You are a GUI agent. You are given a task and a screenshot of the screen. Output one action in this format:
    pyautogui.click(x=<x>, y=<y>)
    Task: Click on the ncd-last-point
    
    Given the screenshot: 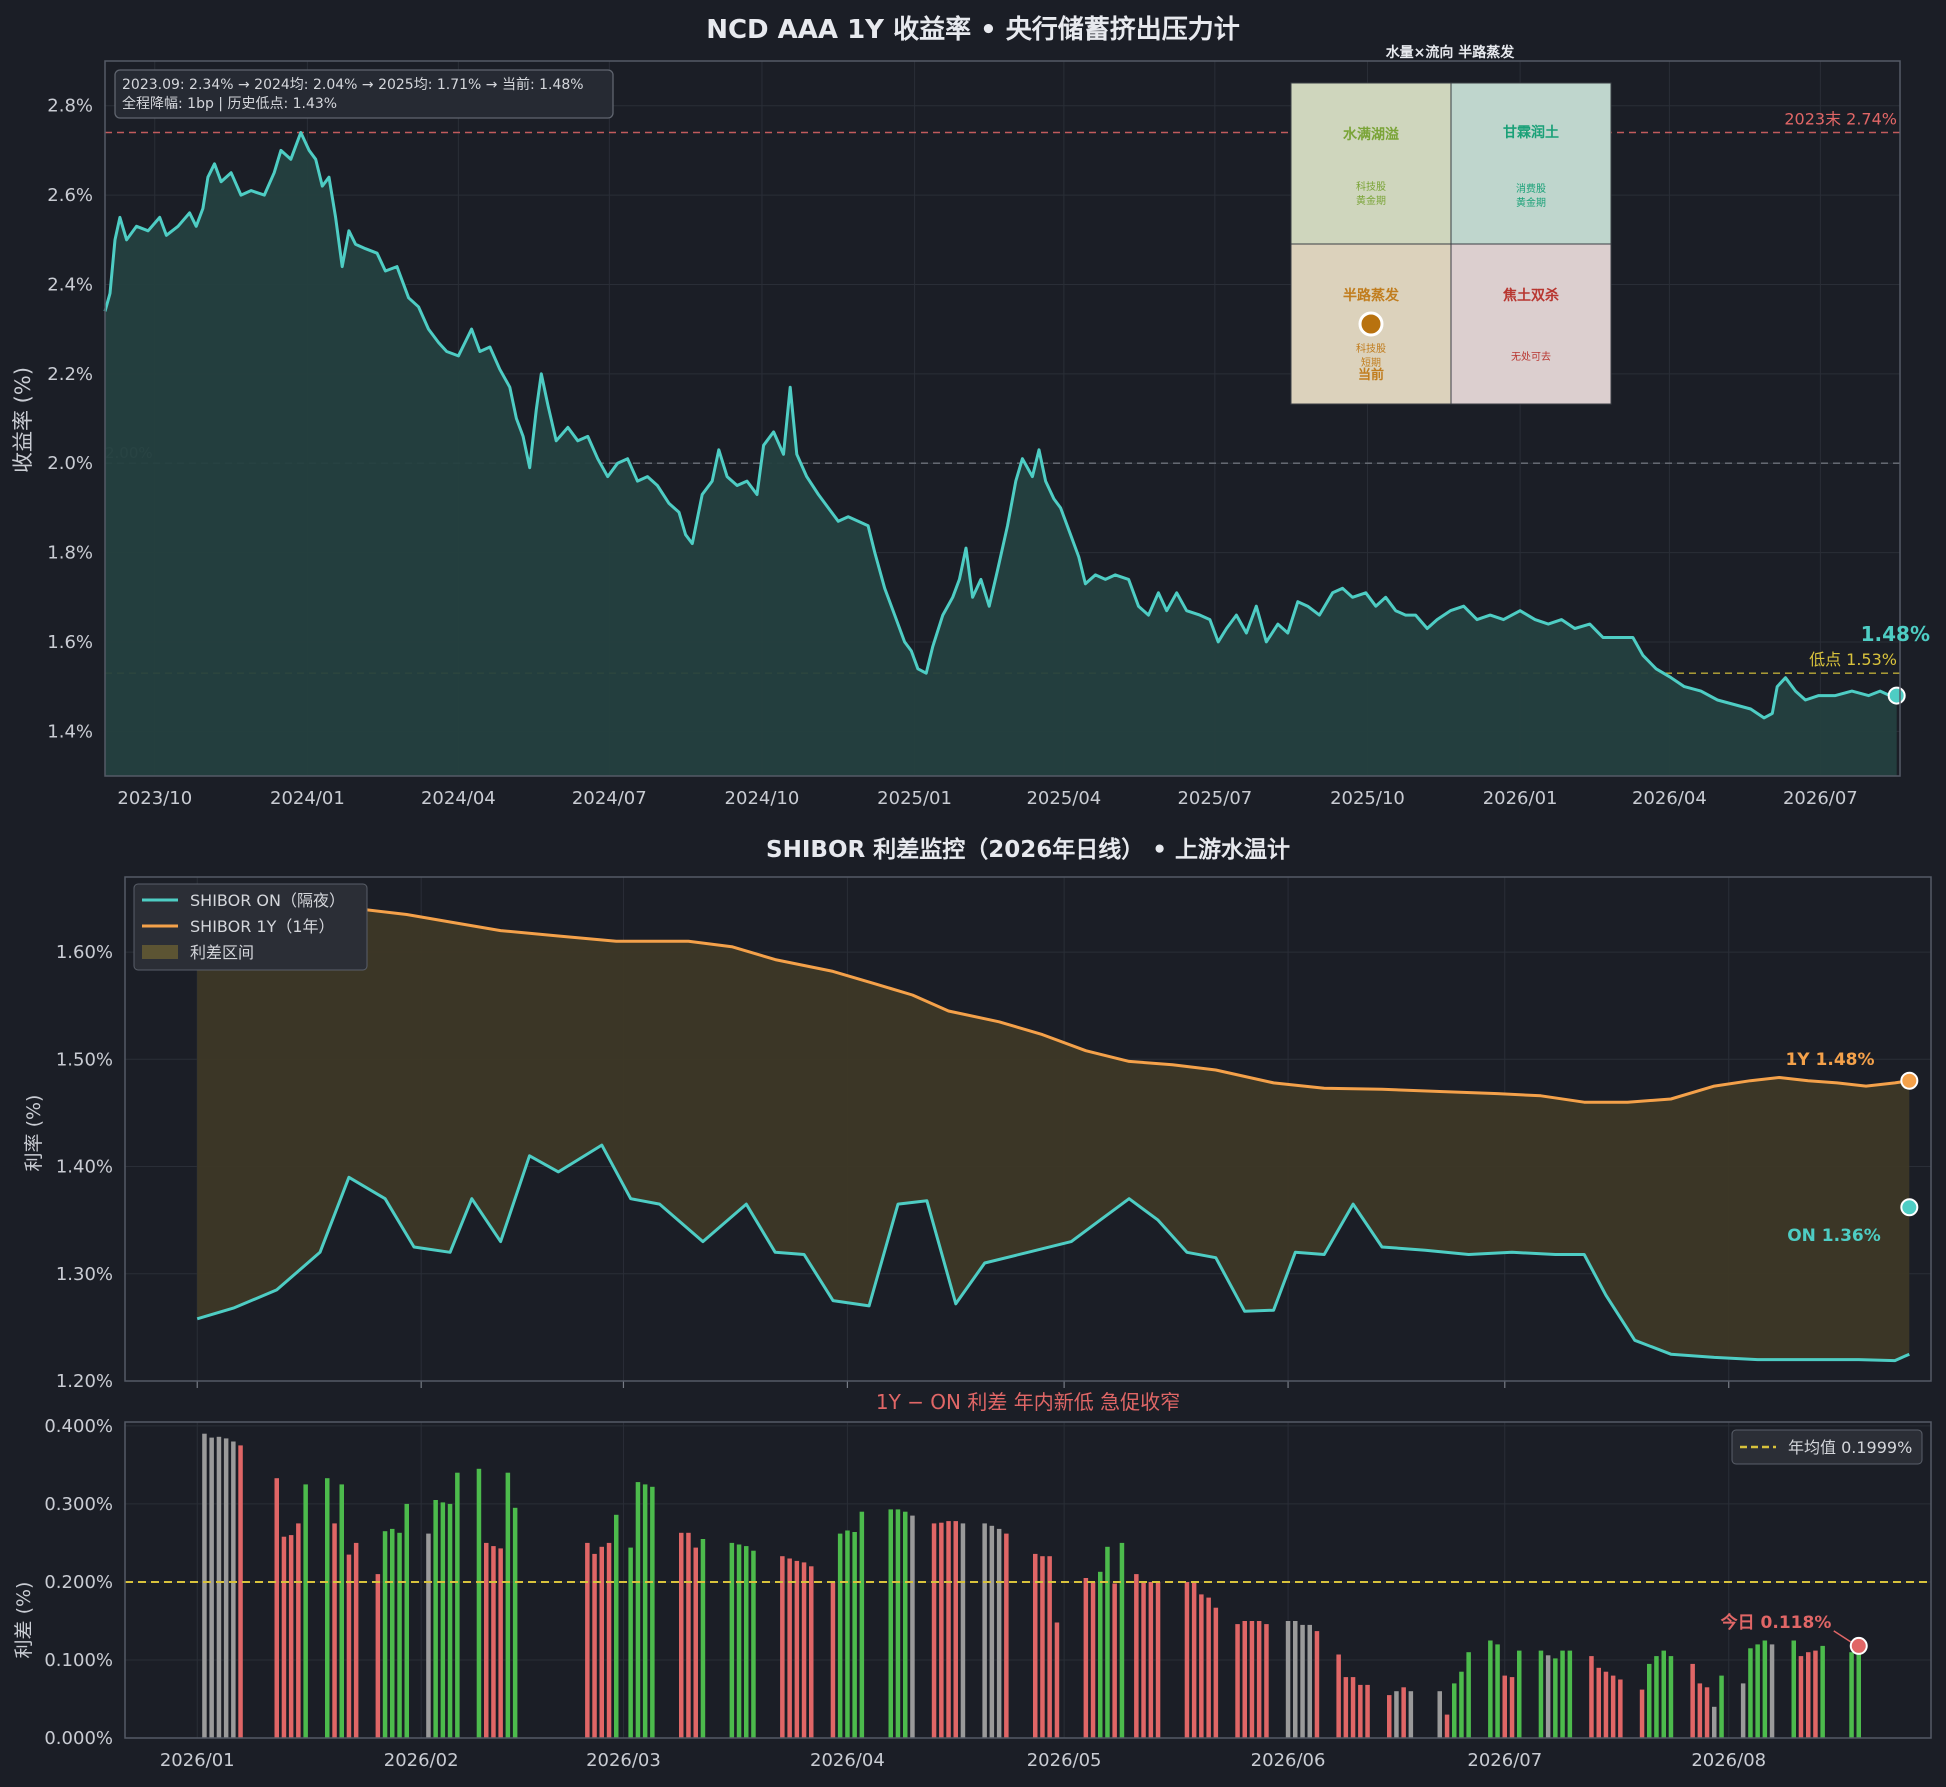 What is the action you would take?
    pyautogui.click(x=1896, y=695)
    